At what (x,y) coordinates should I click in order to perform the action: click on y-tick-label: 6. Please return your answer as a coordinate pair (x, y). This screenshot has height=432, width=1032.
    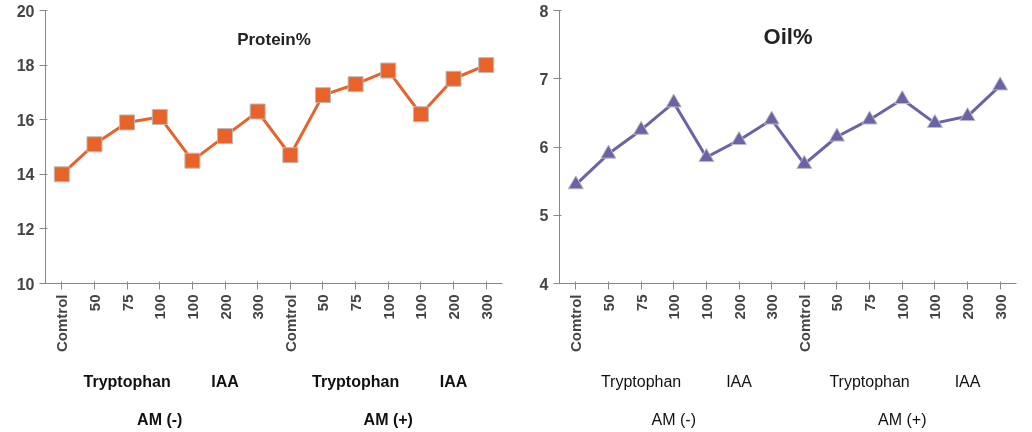
    Looking at the image, I should click on (544, 147).